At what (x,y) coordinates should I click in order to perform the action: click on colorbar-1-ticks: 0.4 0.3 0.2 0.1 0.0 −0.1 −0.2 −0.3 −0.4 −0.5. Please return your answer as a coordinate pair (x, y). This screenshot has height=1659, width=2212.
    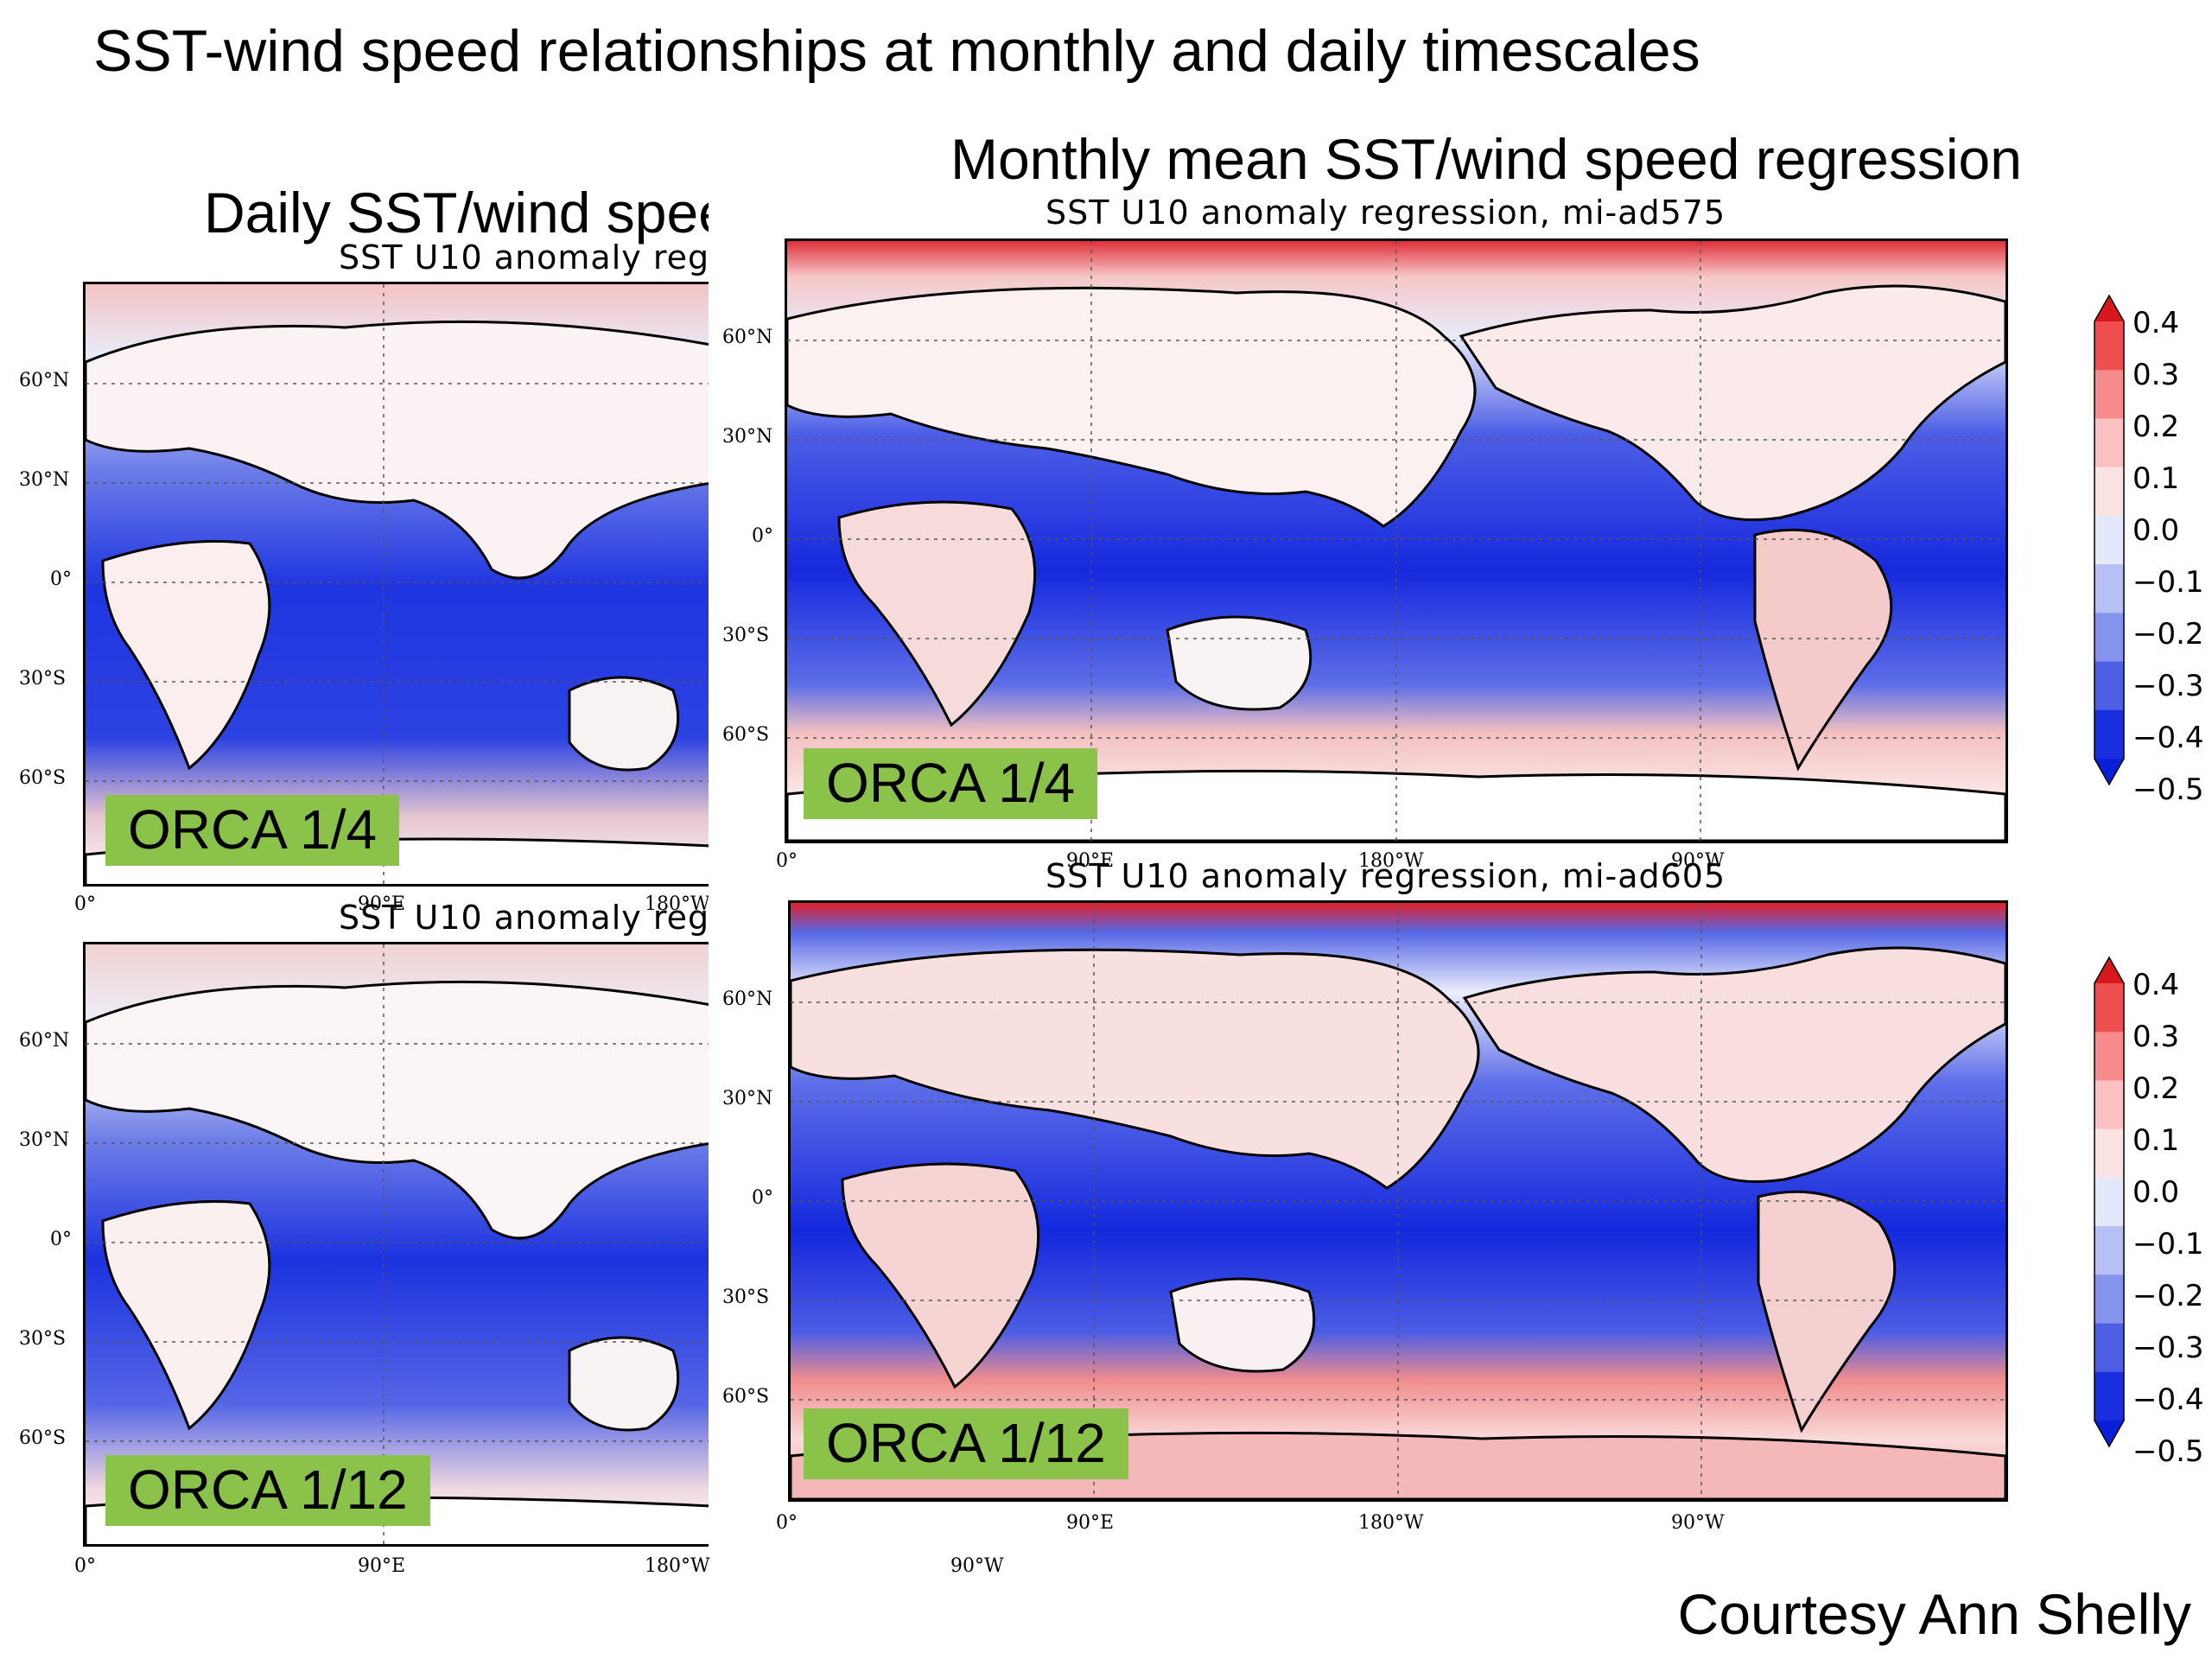
    Looking at the image, I should click on (2172, 556).